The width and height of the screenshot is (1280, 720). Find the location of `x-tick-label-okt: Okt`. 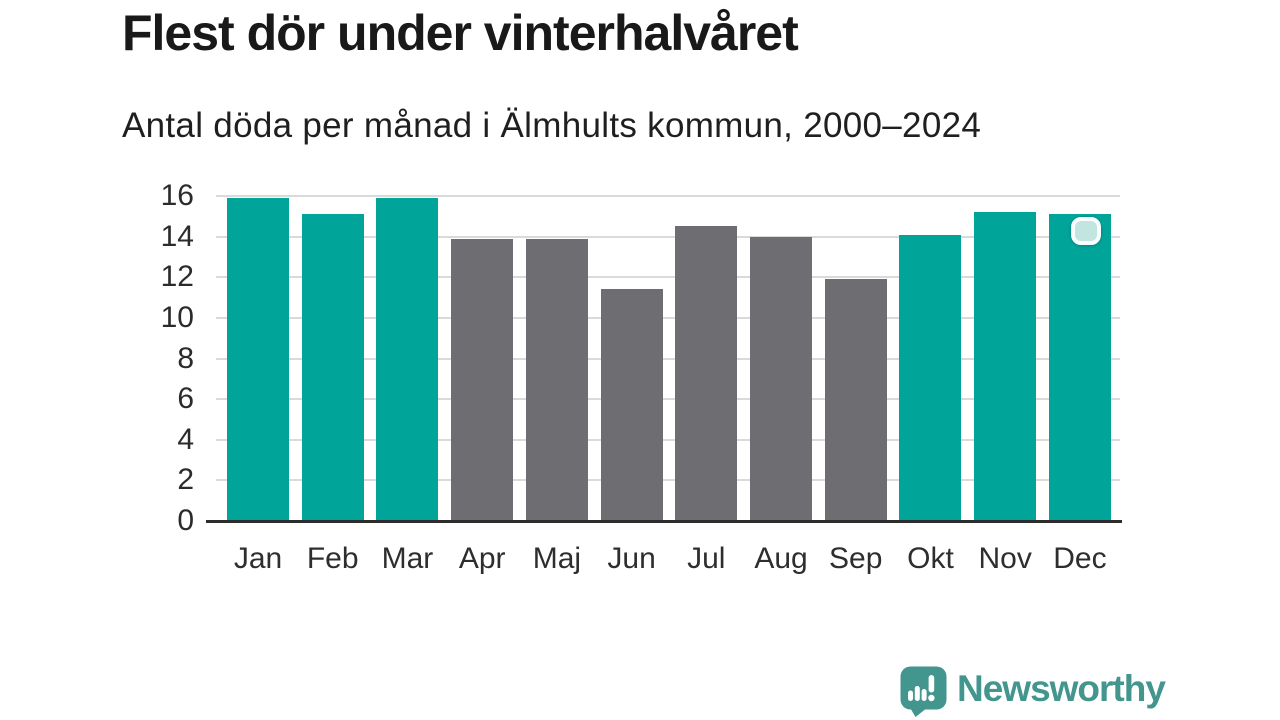

x-tick-label-okt: Okt is located at coordinates (930, 558).